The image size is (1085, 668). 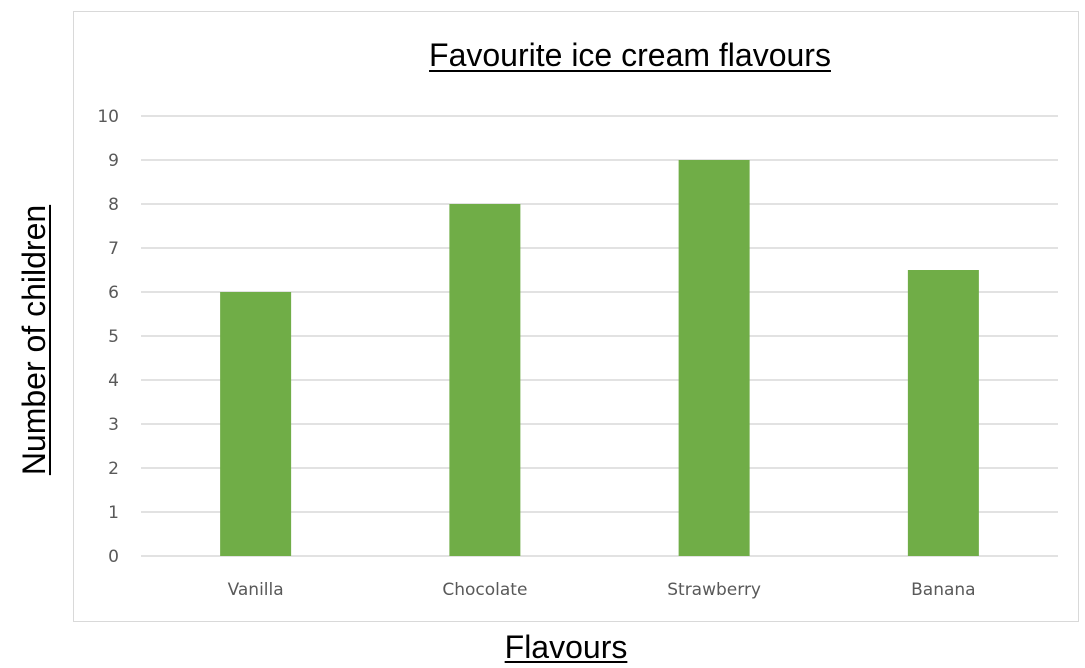 I want to click on category-label-chocolate: Chocolate, so click(x=484, y=590).